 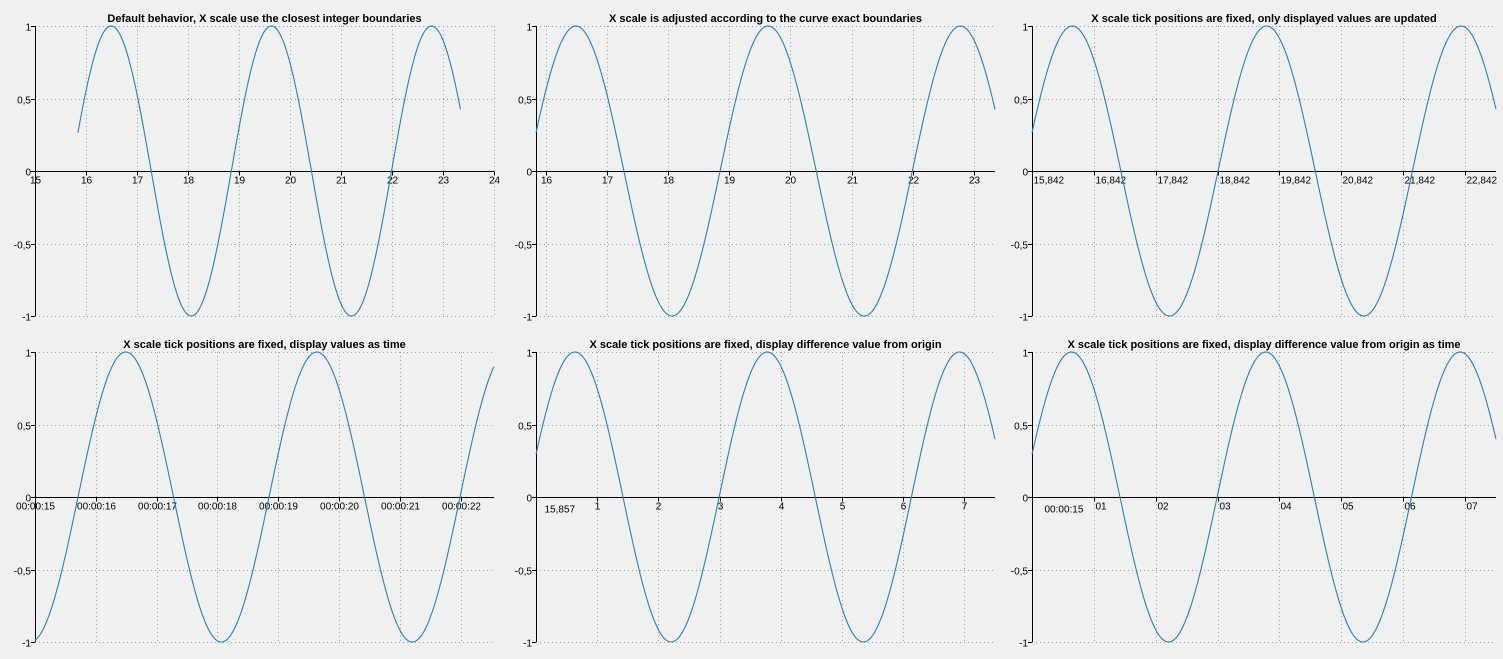 What do you see at coordinates (1358, 181) in the screenshot?
I see `x-tick-label: 20,842` at bounding box center [1358, 181].